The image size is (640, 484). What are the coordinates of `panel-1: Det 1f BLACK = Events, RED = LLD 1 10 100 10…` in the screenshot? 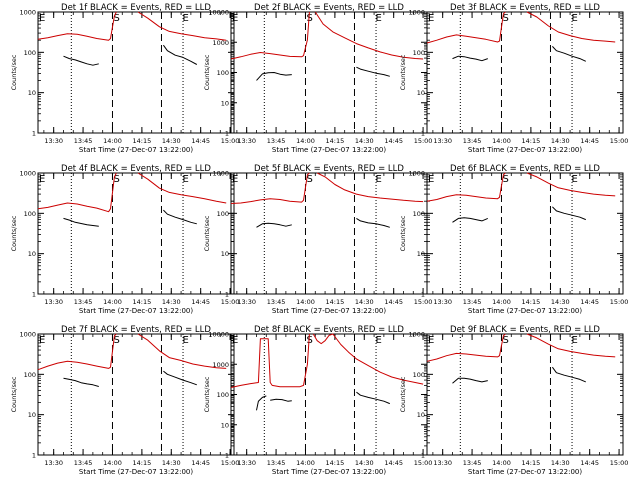 It's located at (124, 78).